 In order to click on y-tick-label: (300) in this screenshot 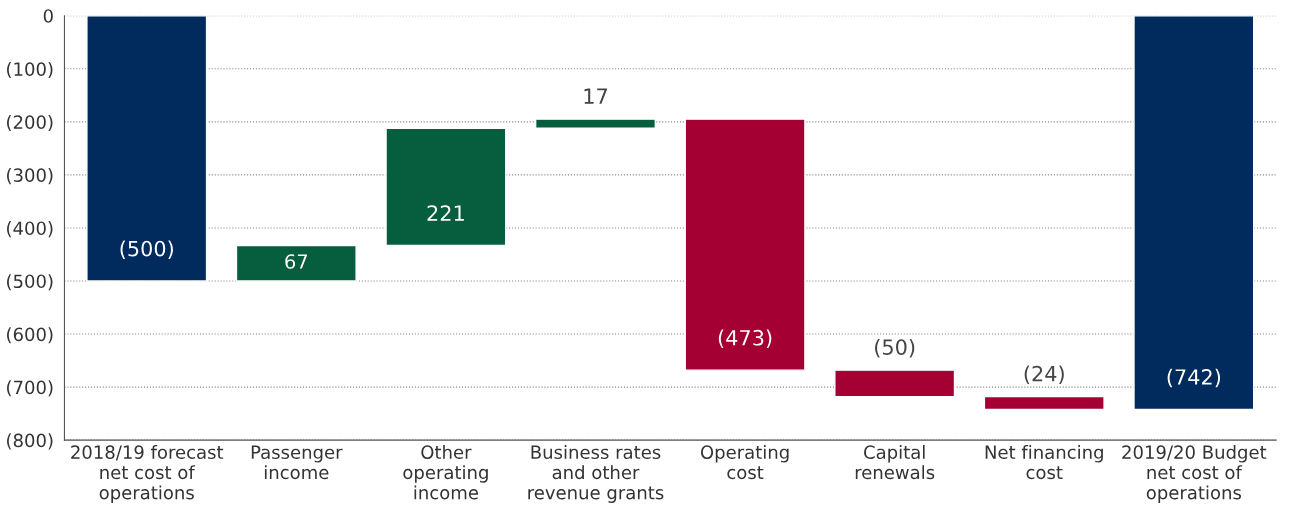, I will do `click(30, 176)`.